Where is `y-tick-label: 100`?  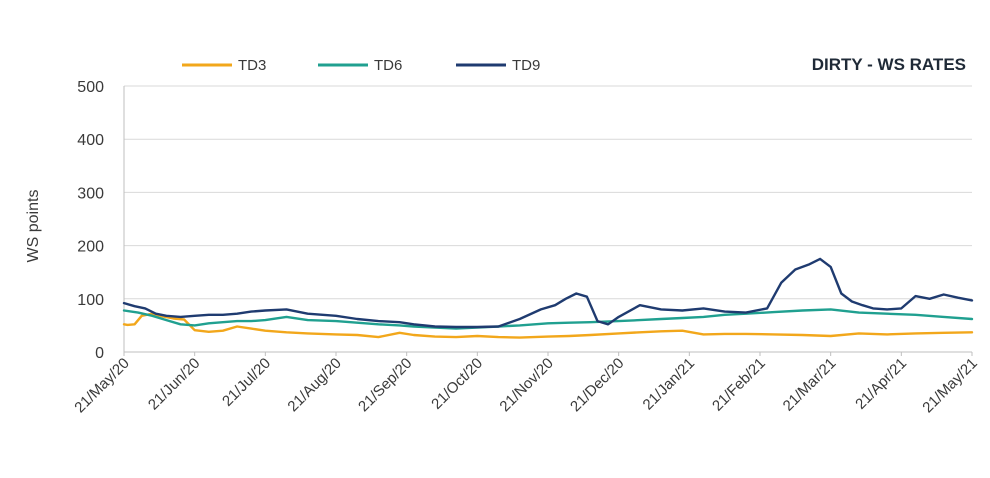
y-tick-label: 100 is located at coordinates (90, 300).